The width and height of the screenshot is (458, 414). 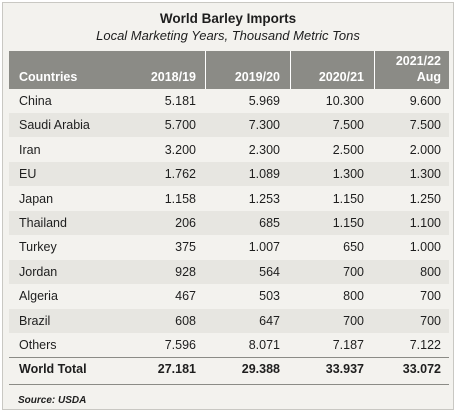 I want to click on value-cell: 1.000, so click(x=425, y=247).